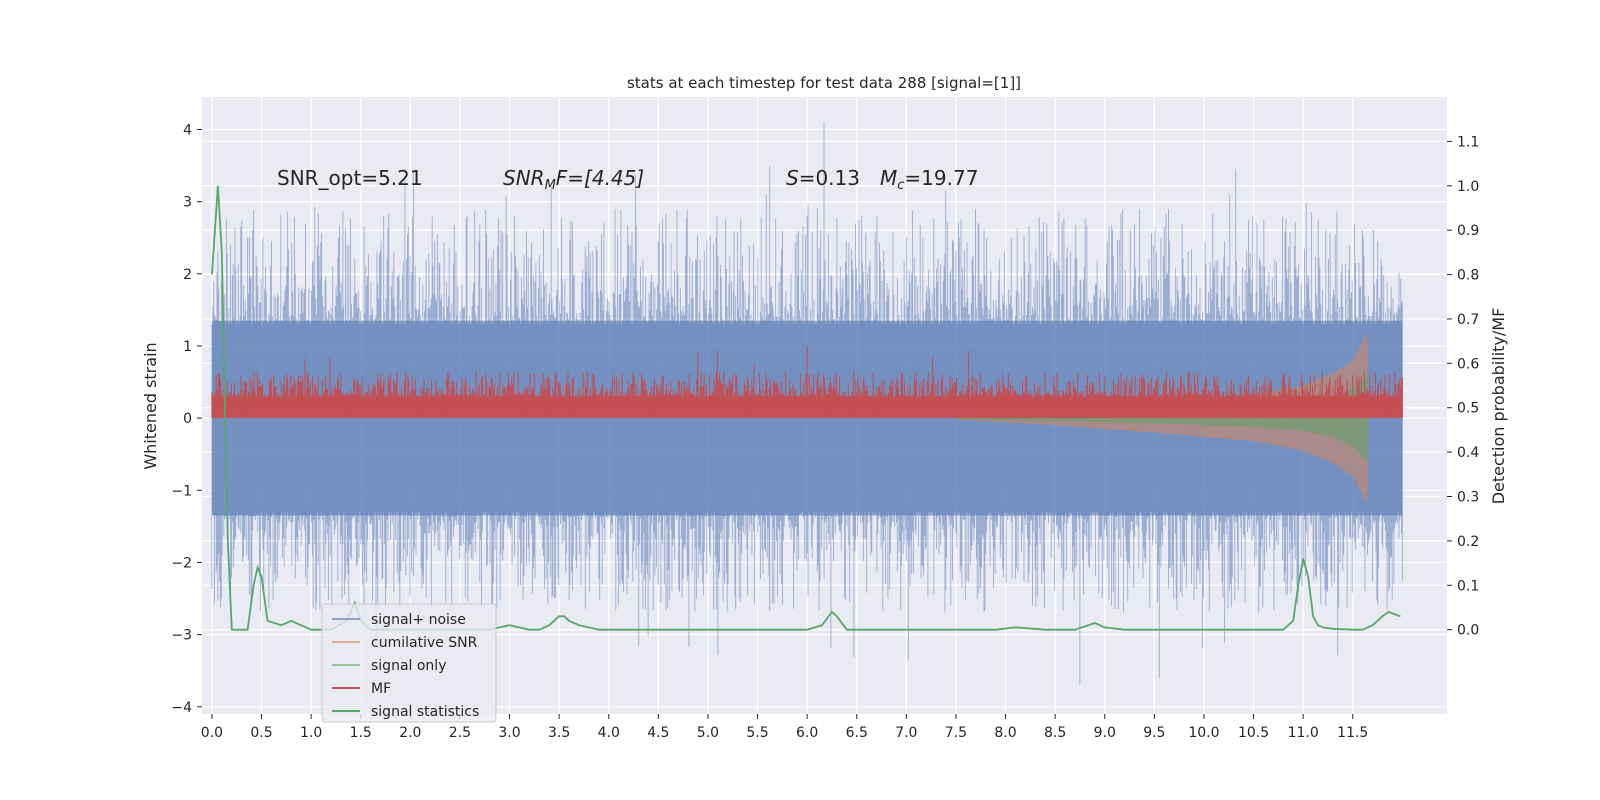 This screenshot has width=1600, height=800. Describe the element at coordinates (424, 643) in the screenshot. I see `legend-label: cumilative SNR` at that location.